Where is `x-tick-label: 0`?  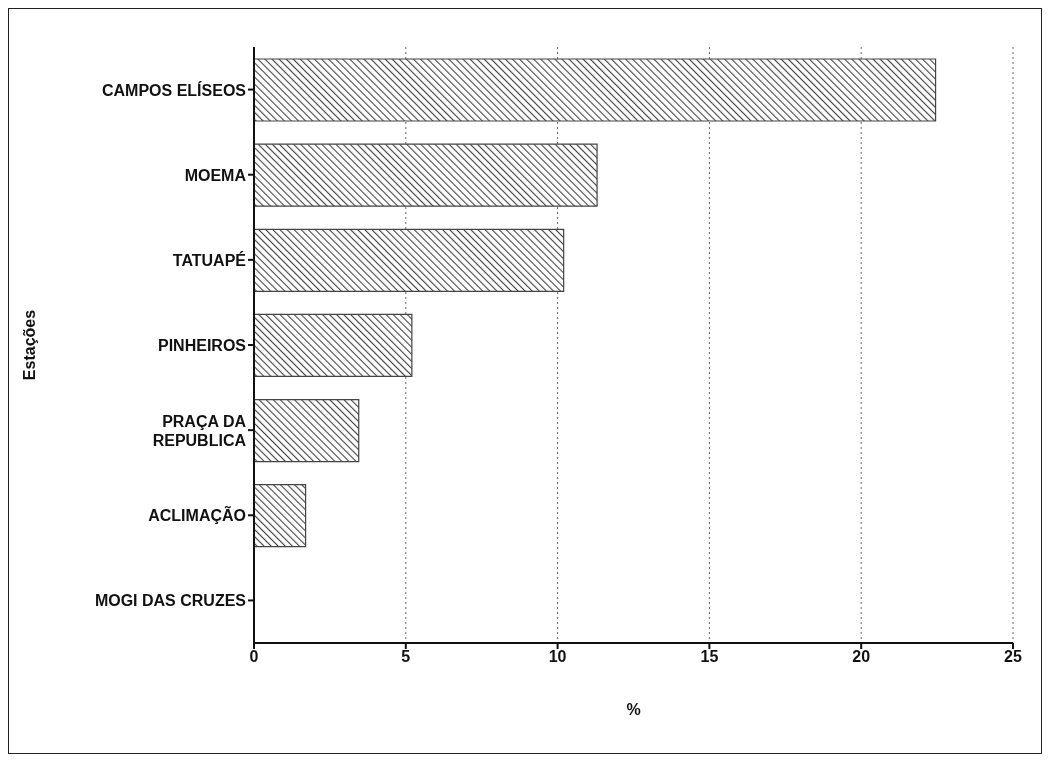 x-tick-label: 0 is located at coordinates (254, 657).